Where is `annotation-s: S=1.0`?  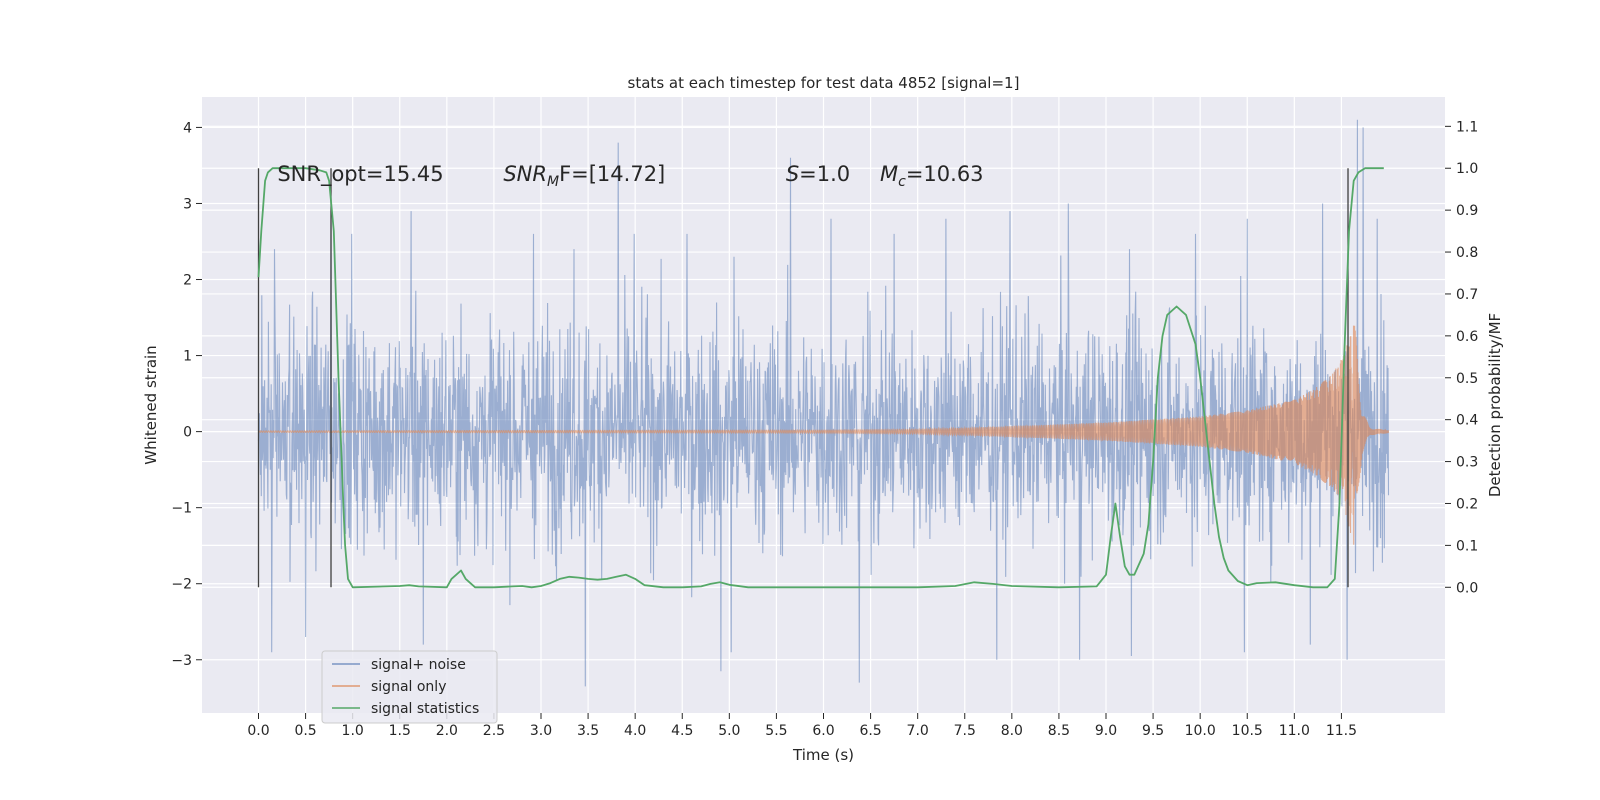 annotation-s: S=1.0 is located at coordinates (818, 174).